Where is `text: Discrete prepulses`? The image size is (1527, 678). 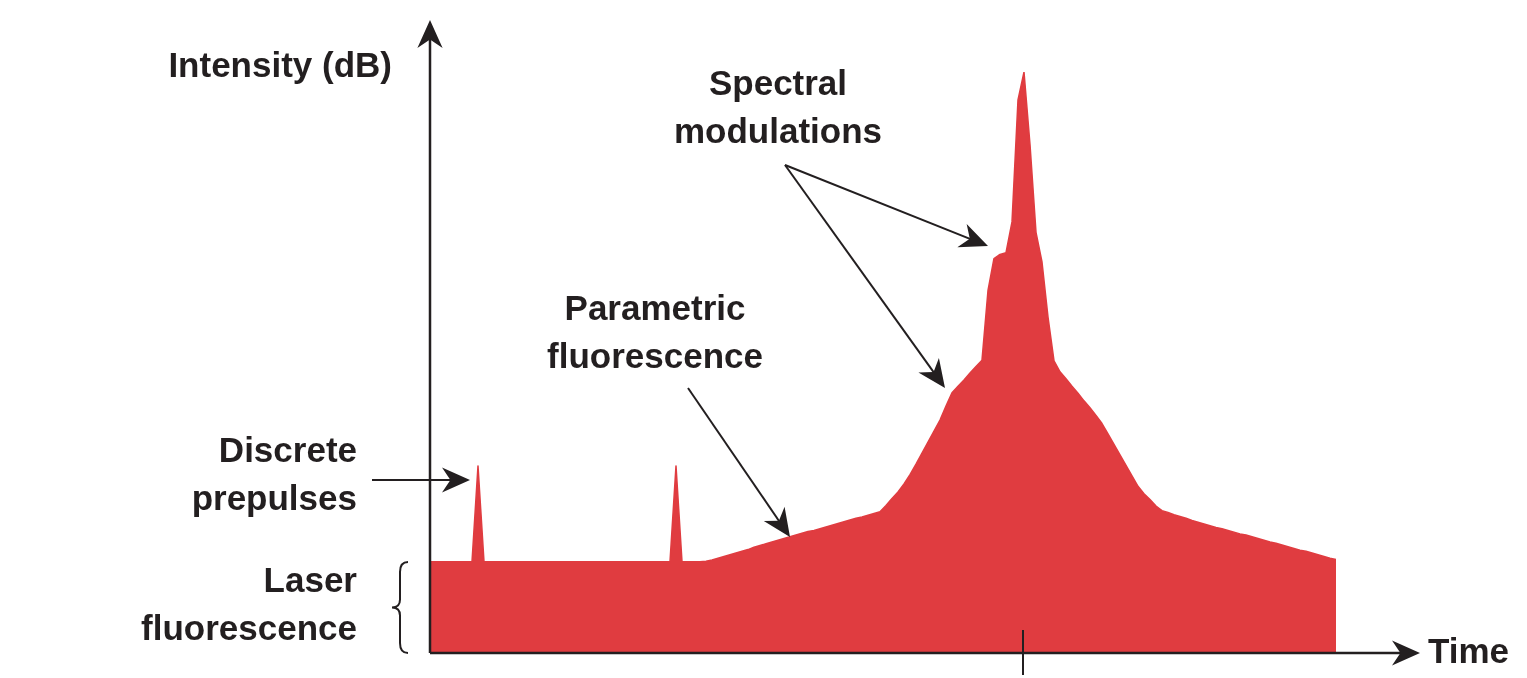 text: Discrete prepulses is located at coordinates (274, 473).